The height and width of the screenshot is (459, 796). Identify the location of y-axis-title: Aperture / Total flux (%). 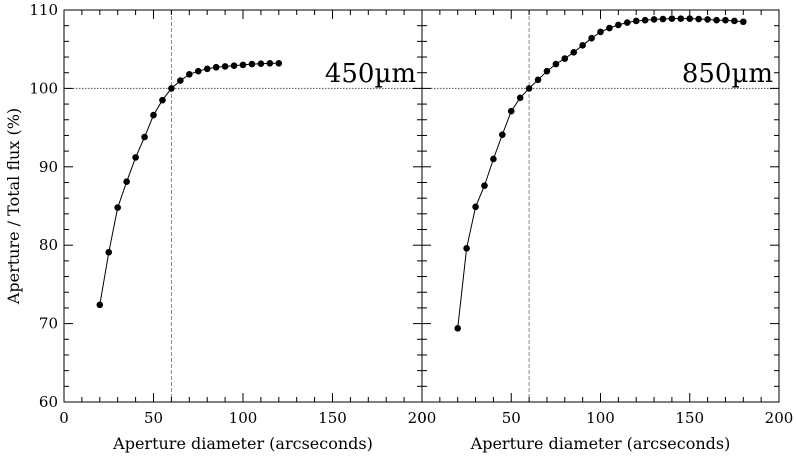
(13, 206).